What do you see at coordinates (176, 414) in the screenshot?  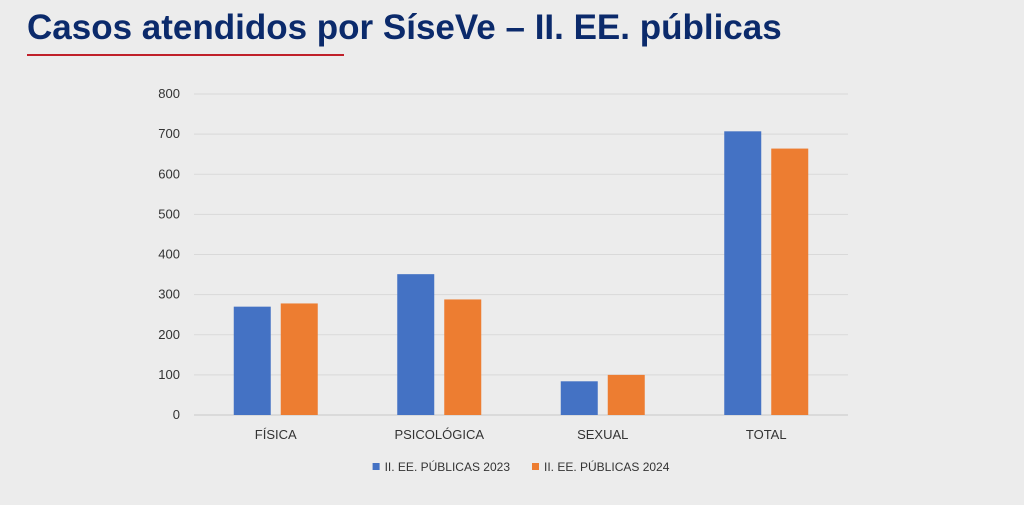 I see `y-tick-label: 0` at bounding box center [176, 414].